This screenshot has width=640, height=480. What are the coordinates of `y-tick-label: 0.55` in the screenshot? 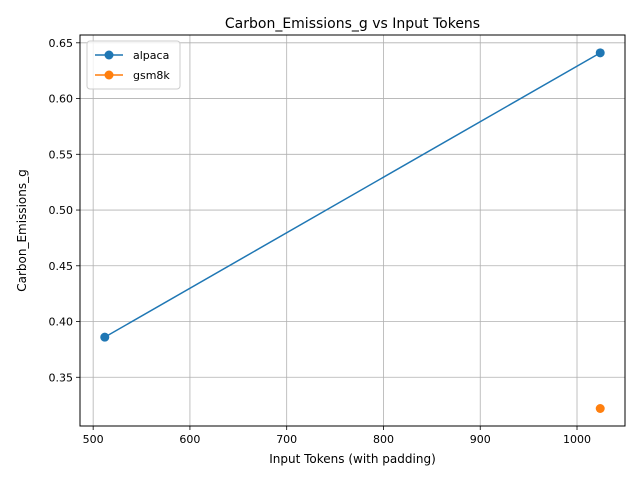 It's located at (61, 154).